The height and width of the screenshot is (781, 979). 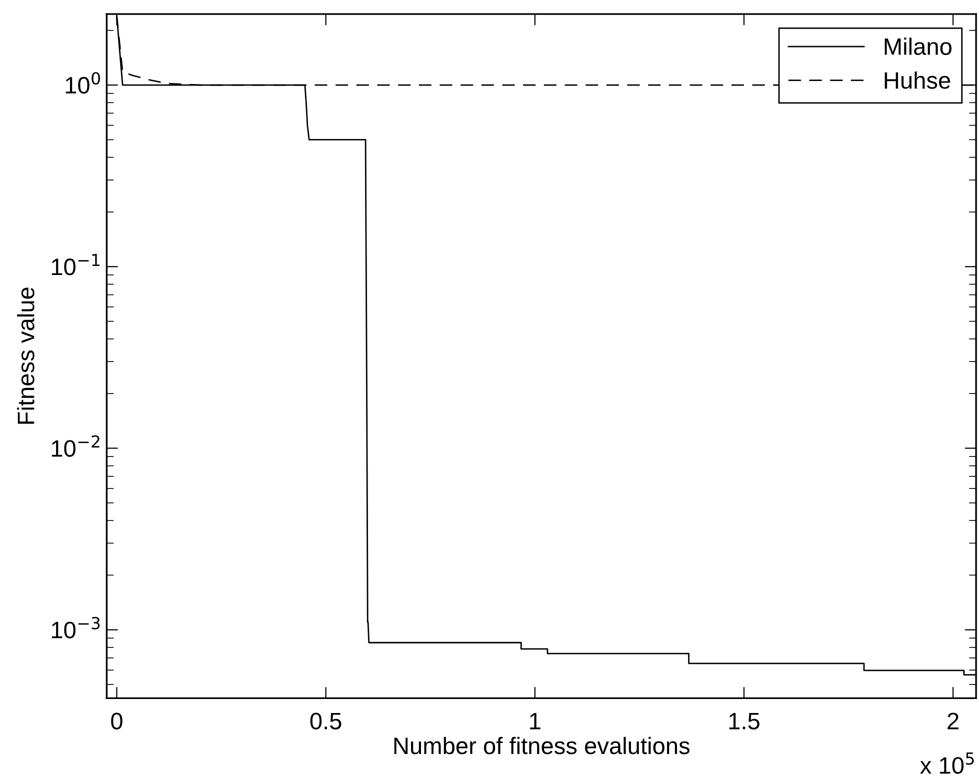 What do you see at coordinates (535, 721) in the screenshot?
I see `x-tick-label: 1` at bounding box center [535, 721].